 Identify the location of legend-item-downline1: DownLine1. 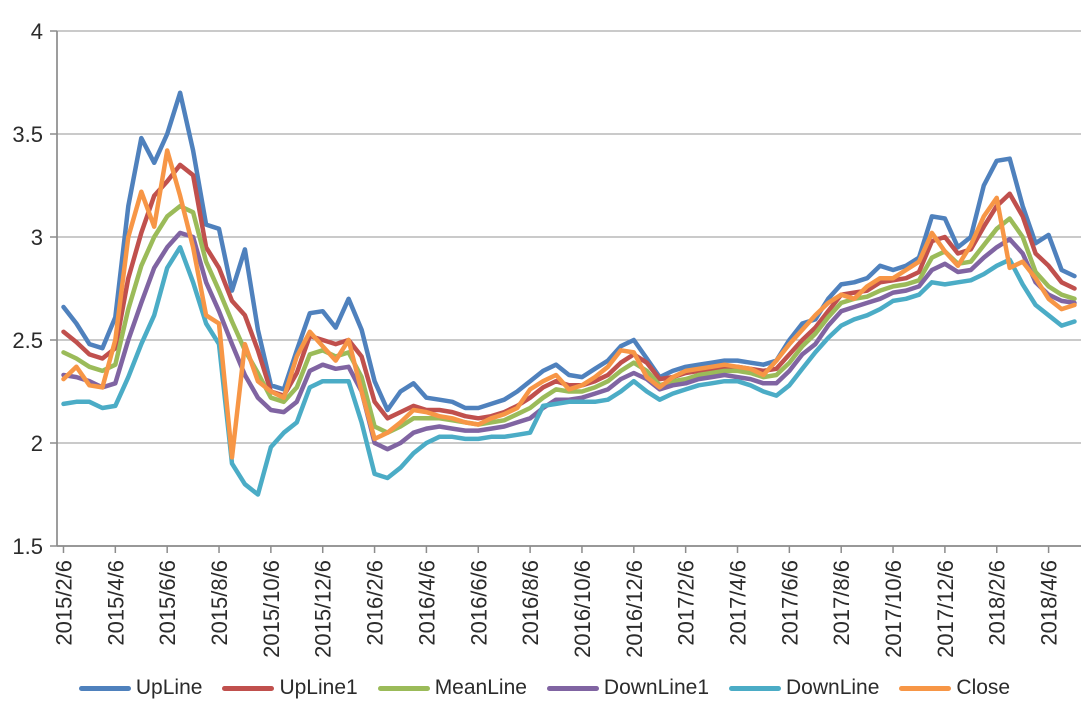
(627, 688).